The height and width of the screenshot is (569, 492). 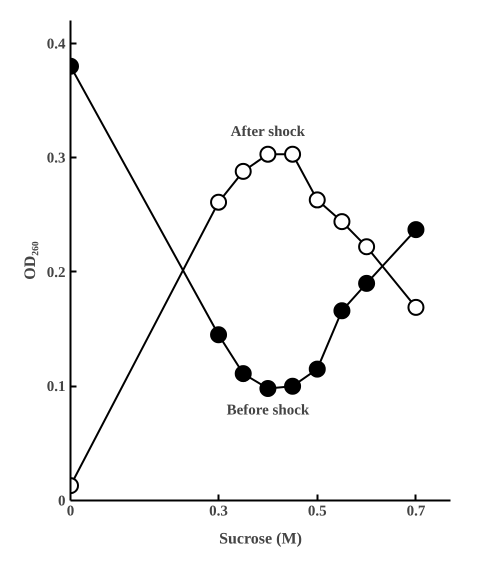 I want to click on y-tick-label: 0.4, so click(x=56, y=44).